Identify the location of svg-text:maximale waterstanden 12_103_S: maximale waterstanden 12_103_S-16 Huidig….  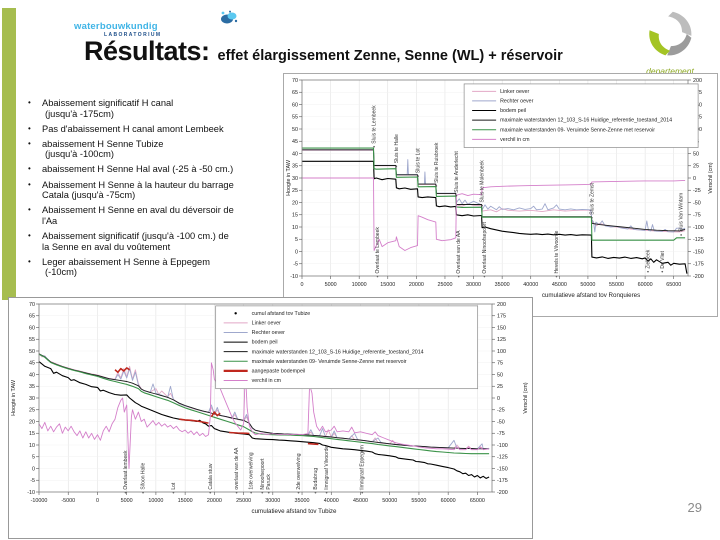
(586, 121).